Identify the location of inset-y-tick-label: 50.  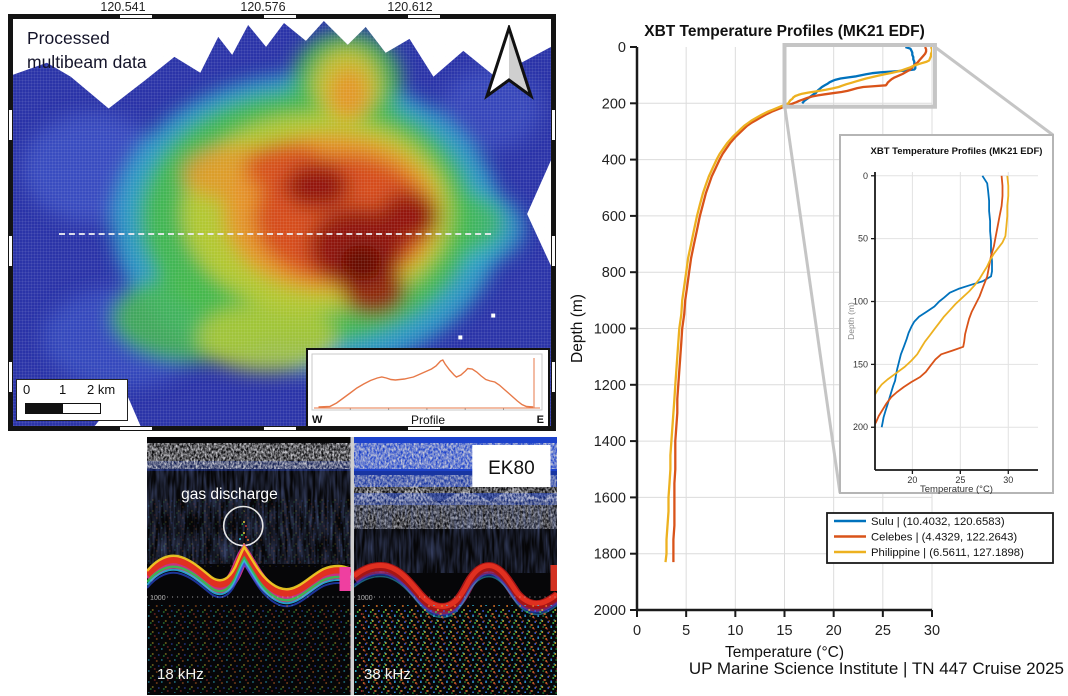
(863, 239).